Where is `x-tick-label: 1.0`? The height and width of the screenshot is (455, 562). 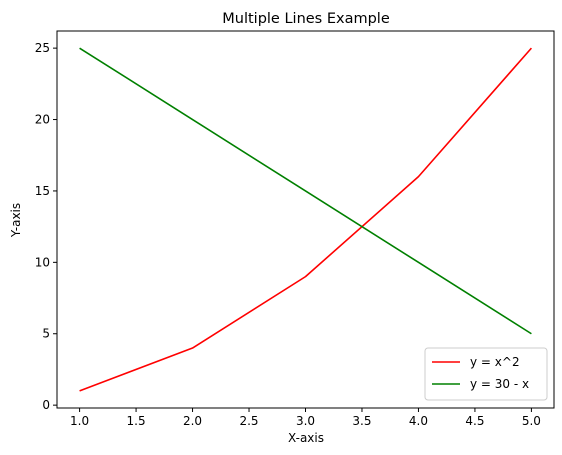 x-tick-label: 1.0 is located at coordinates (79, 421).